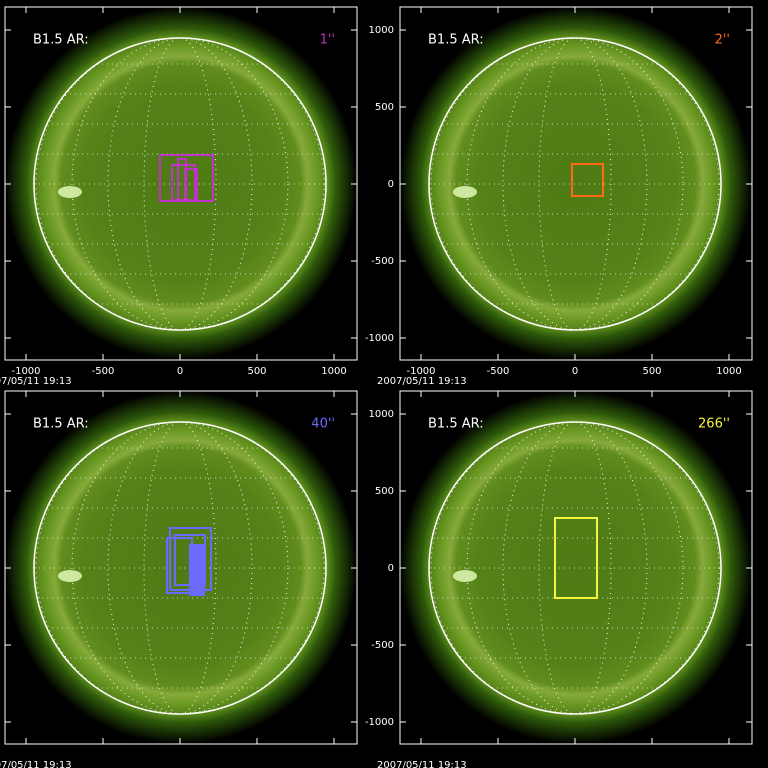  What do you see at coordinates (323, 424) in the screenshot?
I see `aperture-size: 40''` at bounding box center [323, 424].